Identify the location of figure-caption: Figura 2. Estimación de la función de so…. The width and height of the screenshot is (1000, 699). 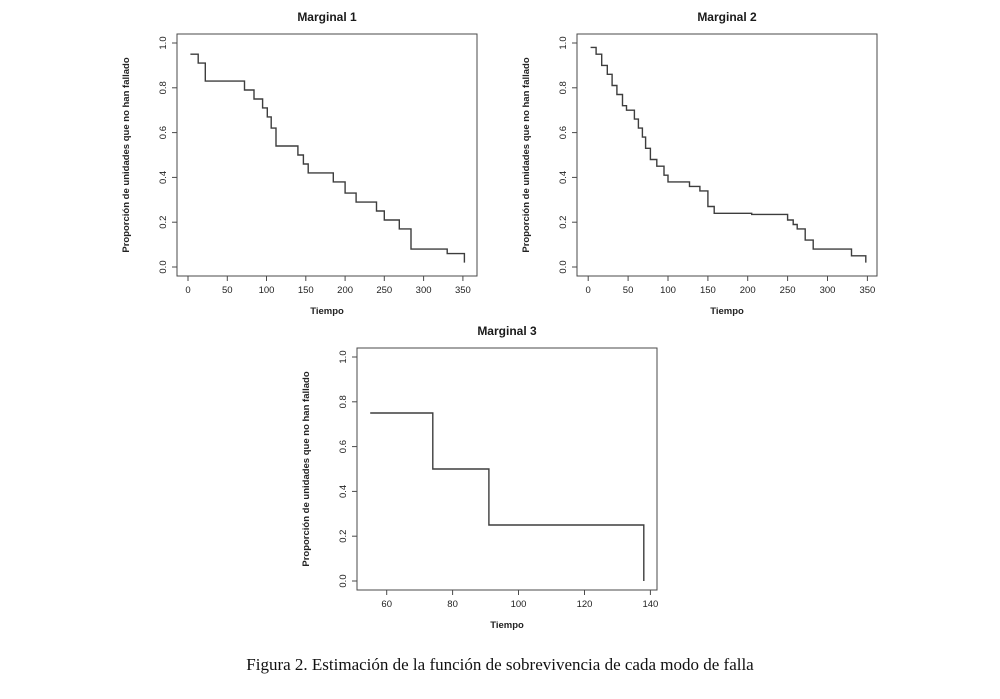
(500, 664).